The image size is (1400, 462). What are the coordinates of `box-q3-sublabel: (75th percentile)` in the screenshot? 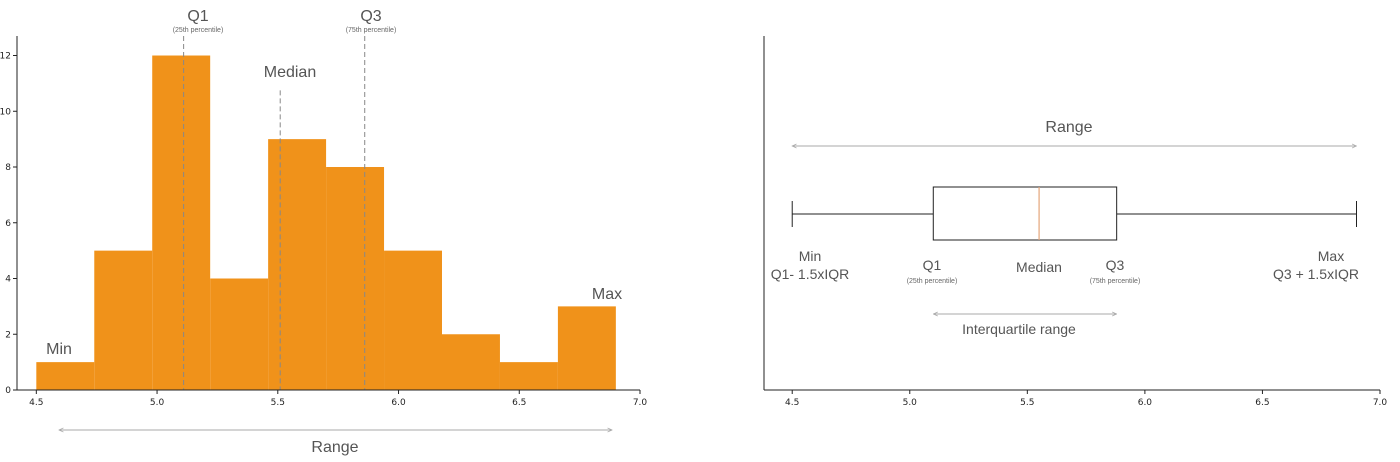 It's located at (1115, 281).